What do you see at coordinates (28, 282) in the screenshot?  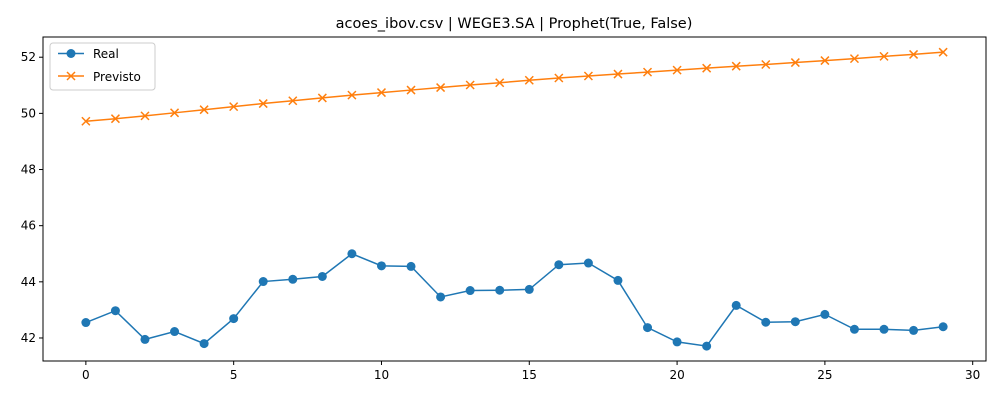 I see `y-tick-label: 44` at bounding box center [28, 282].